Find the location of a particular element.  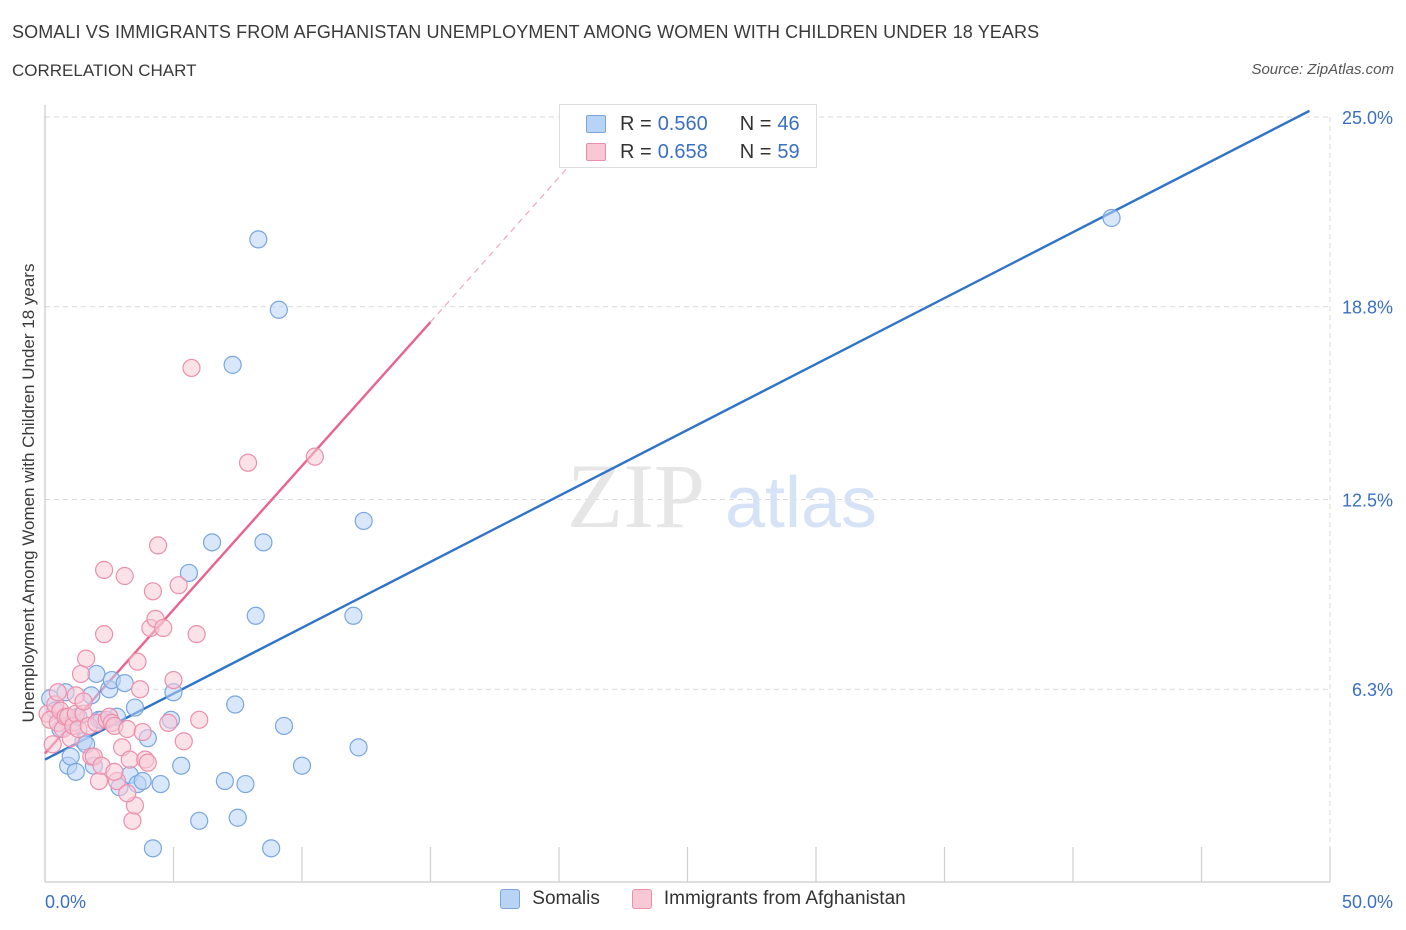

legend-item-somalis: Somalis is located at coordinates (550, 899).